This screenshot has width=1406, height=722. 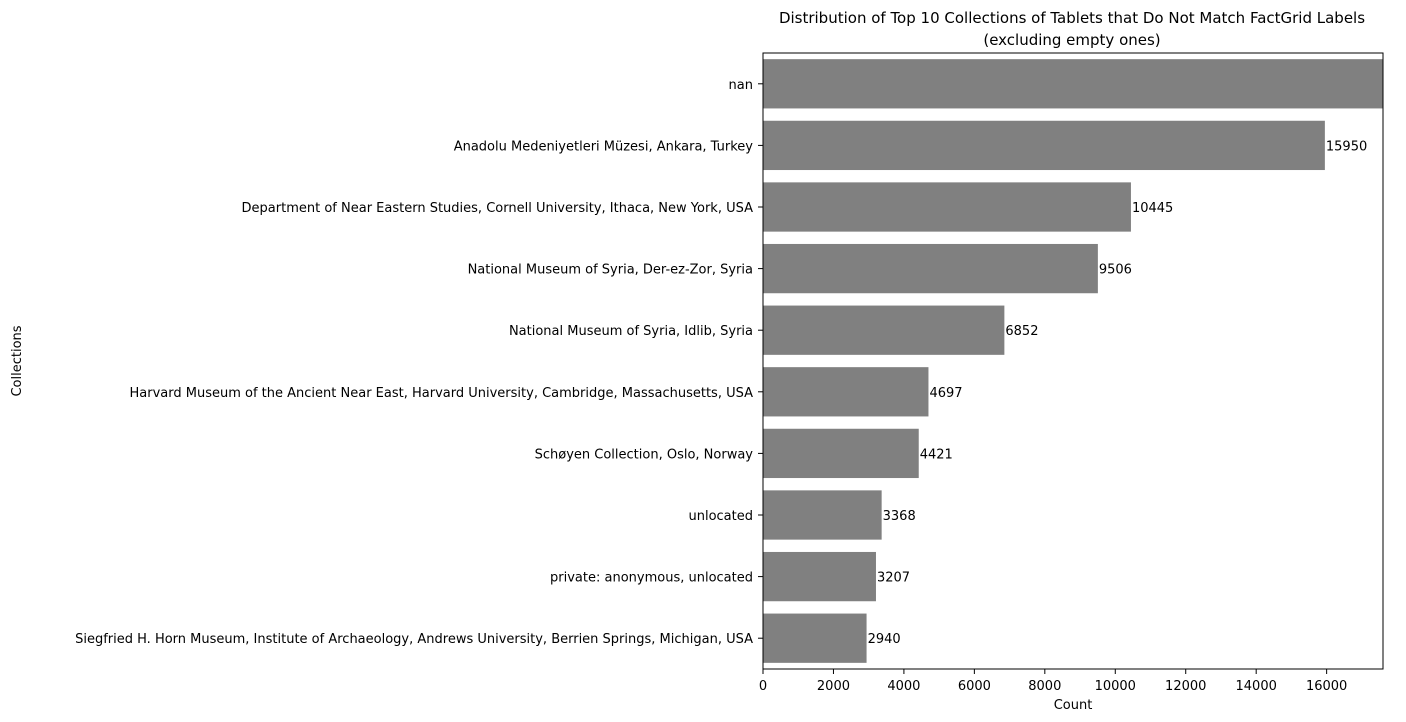 What do you see at coordinates (1115, 686) in the screenshot?
I see `x-tick-label: 10000` at bounding box center [1115, 686].